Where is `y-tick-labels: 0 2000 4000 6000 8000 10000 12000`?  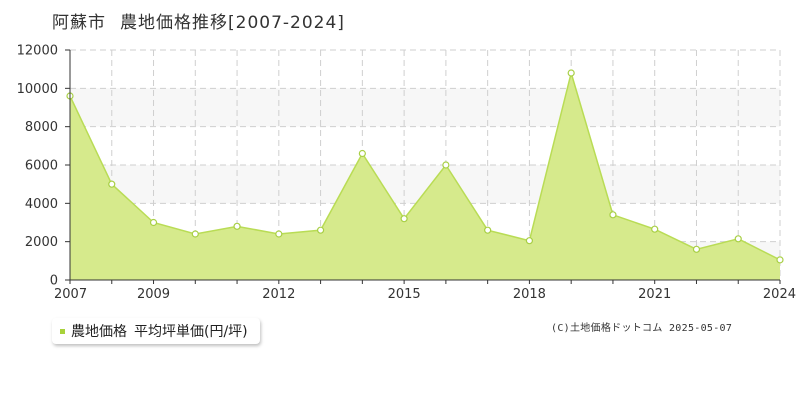 y-tick-labels: 0 2000 4000 6000 8000 10000 12000 is located at coordinates (43, 166).